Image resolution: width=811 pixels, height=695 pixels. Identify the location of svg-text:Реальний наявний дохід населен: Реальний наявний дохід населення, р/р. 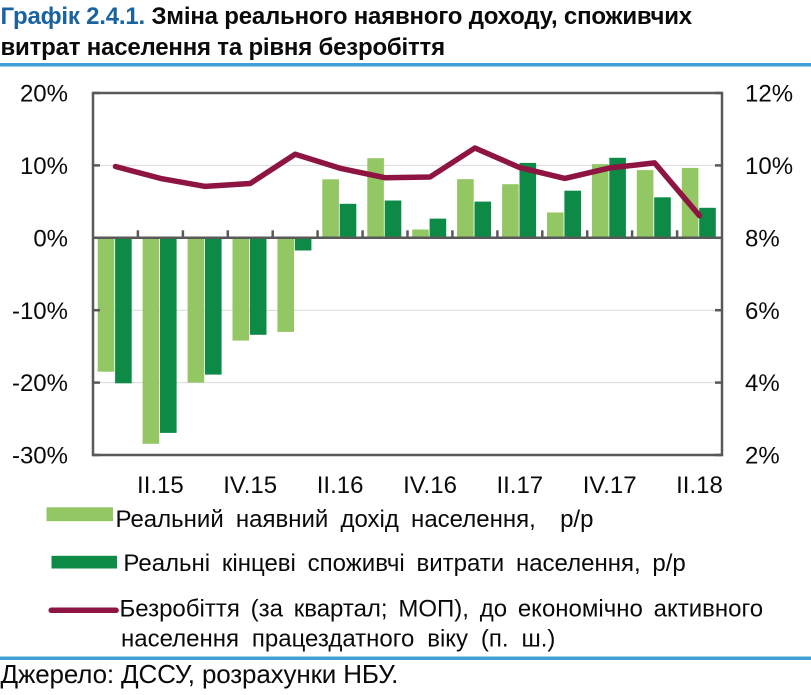
(355, 519).